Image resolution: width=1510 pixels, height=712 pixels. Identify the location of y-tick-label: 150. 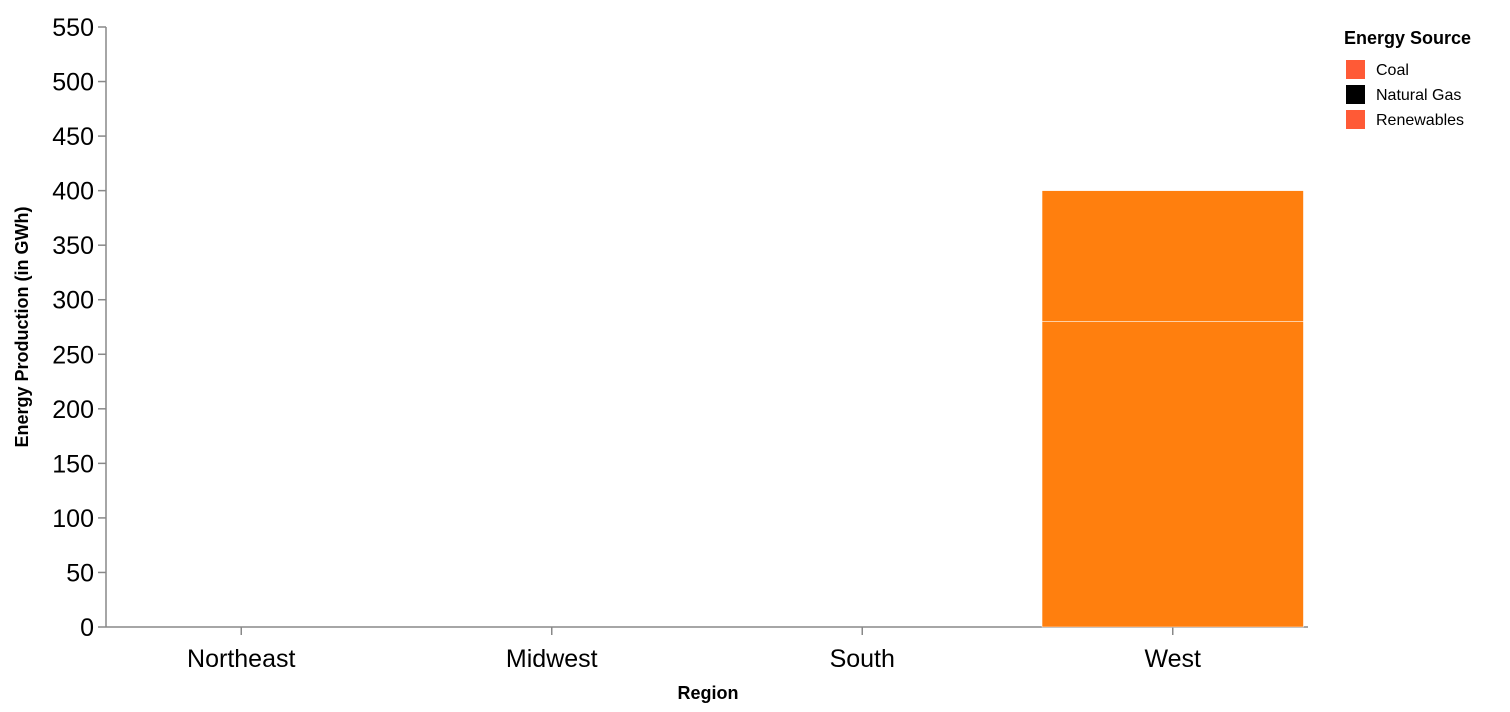
(73, 464).